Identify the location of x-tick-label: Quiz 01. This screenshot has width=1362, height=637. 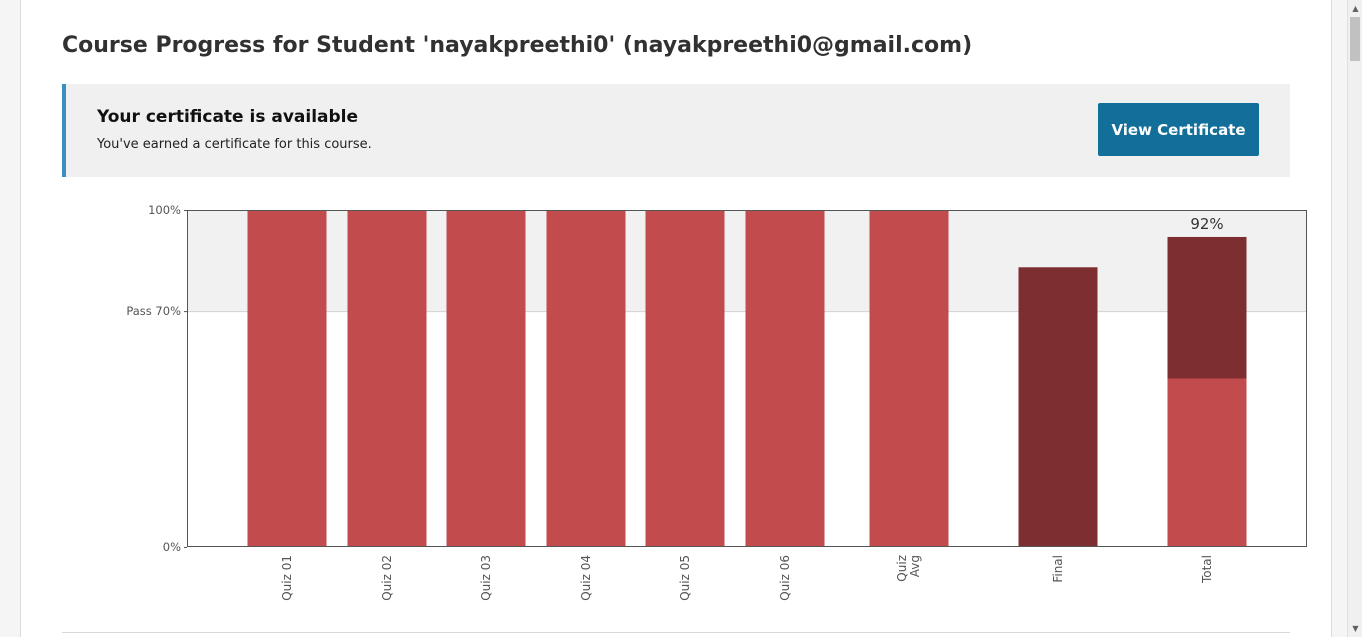
(287, 578).